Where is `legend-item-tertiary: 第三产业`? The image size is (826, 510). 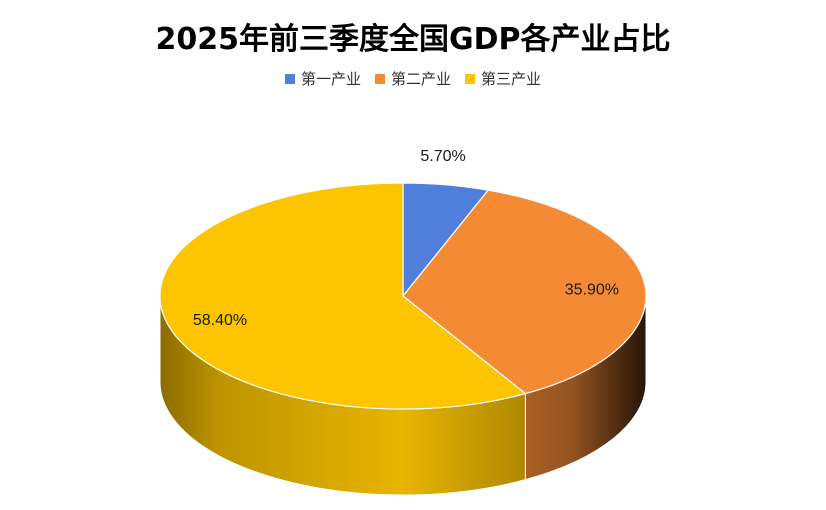
legend-item-tertiary: 第三产业 is located at coordinates (503, 78).